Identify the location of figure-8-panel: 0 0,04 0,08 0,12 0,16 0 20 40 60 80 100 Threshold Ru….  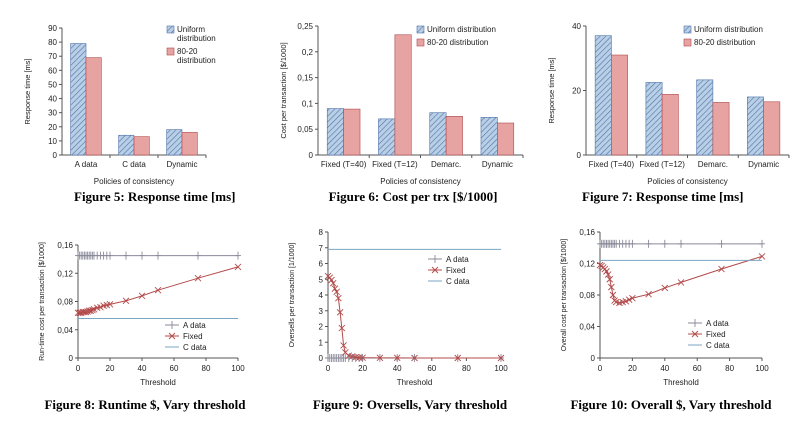
(134, 310).